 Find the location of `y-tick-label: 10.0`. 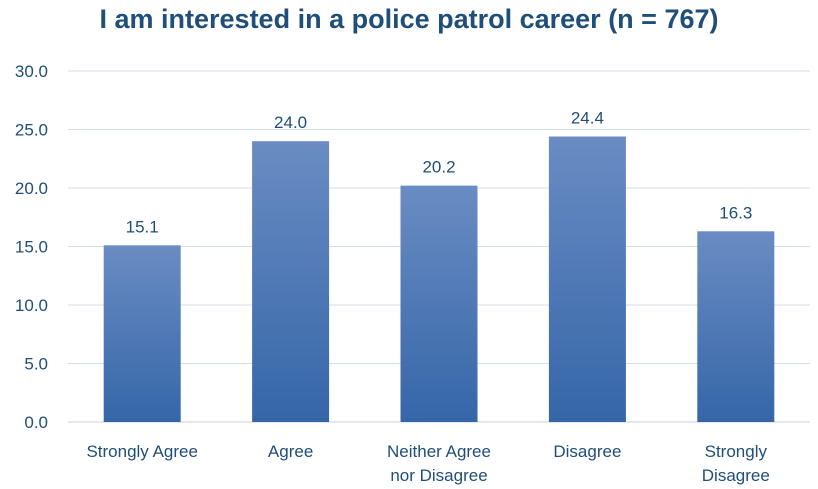

y-tick-label: 10.0 is located at coordinates (31, 305).